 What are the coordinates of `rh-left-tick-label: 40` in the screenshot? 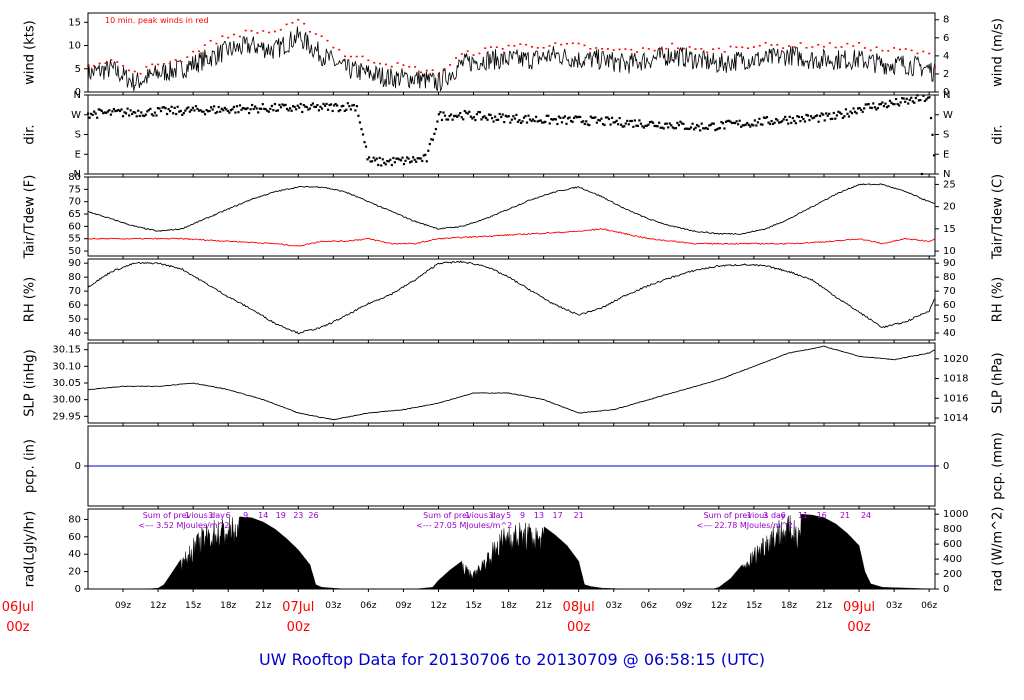 It's located at (74, 333).